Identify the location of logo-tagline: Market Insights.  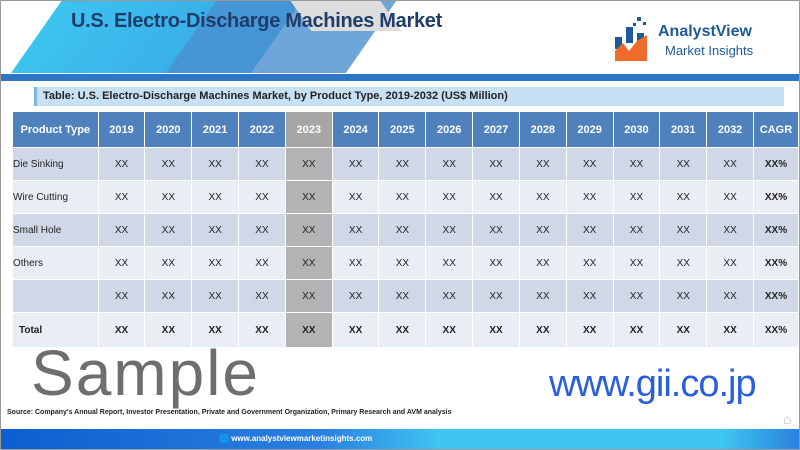
(709, 50).